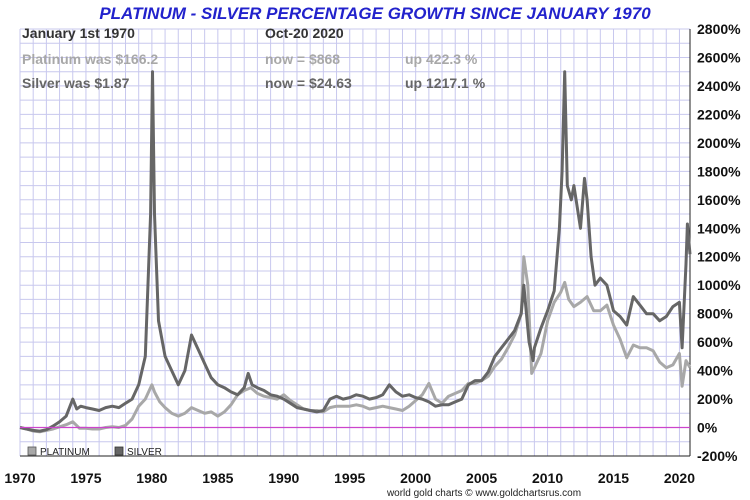 The width and height of the screenshot is (750, 500). Describe the element at coordinates (719, 171) in the screenshot. I see `y-tick-label: 1800%` at that location.